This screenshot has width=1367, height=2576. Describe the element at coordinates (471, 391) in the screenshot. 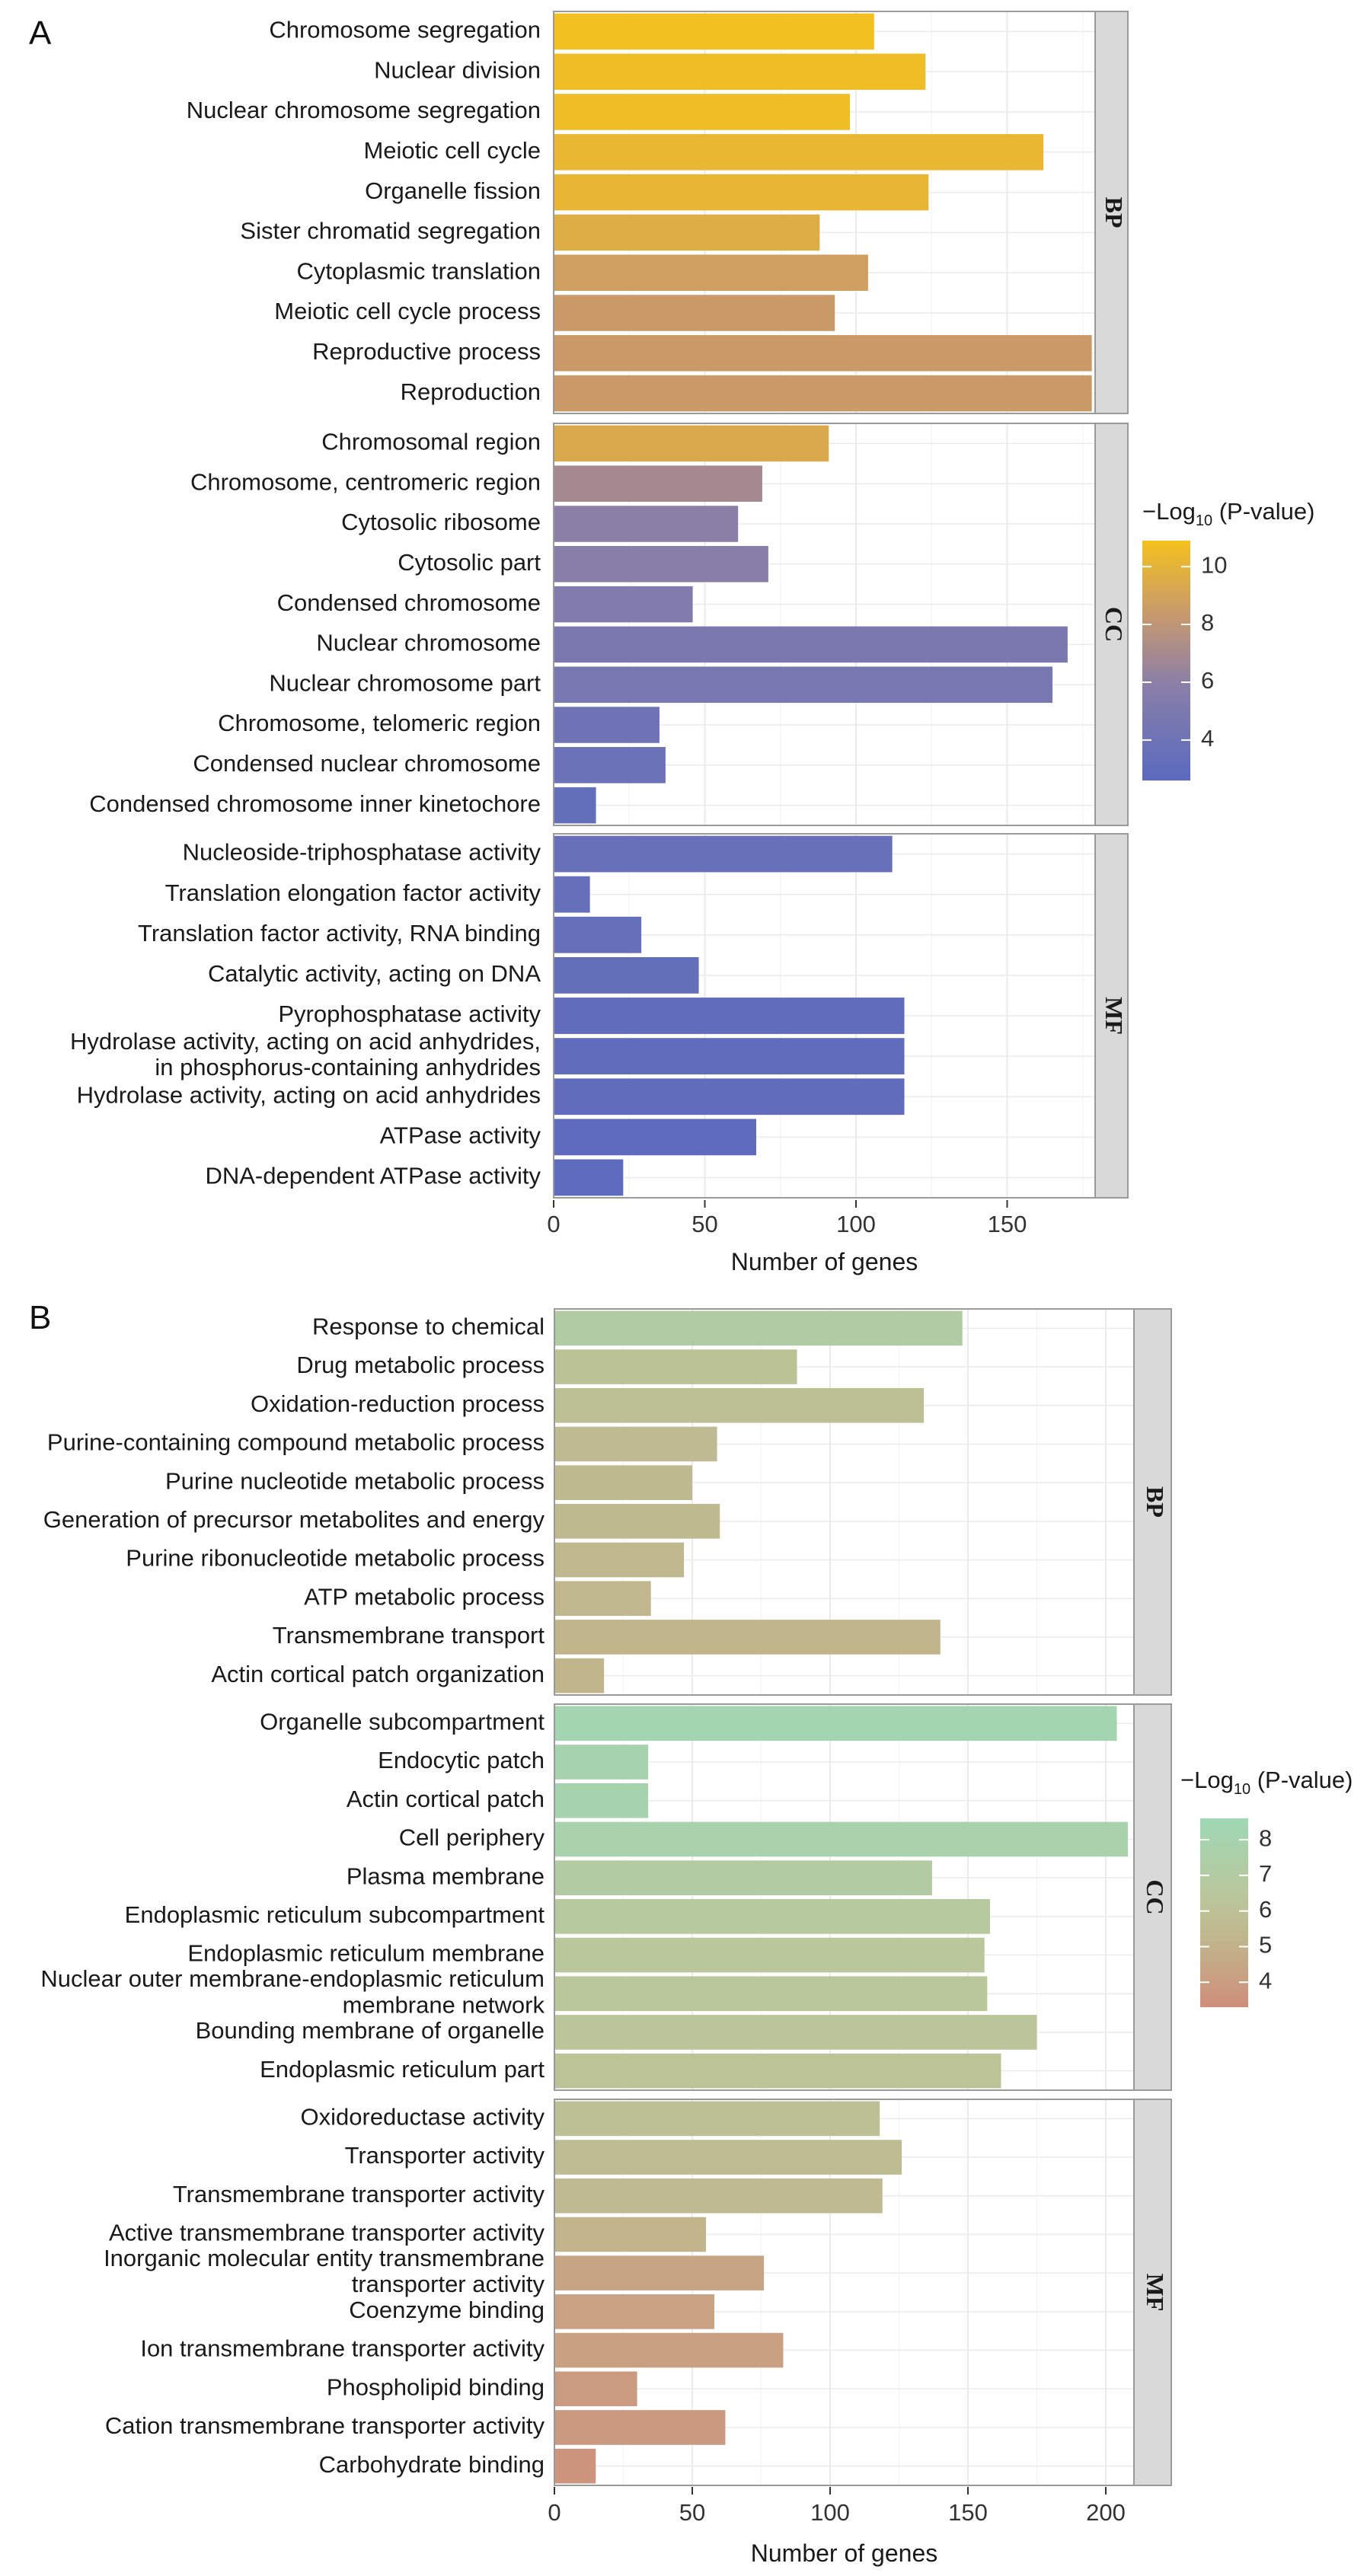

I see `category-label: Reproduction` at that location.